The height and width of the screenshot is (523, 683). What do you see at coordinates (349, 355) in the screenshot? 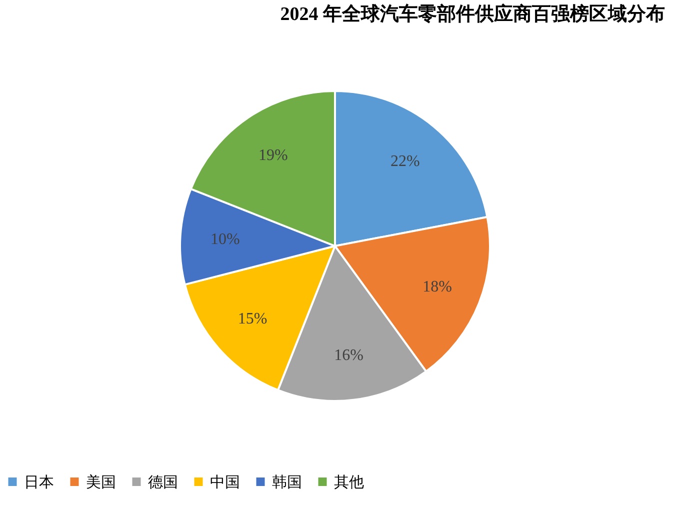
I see `data-label: 16%` at bounding box center [349, 355].